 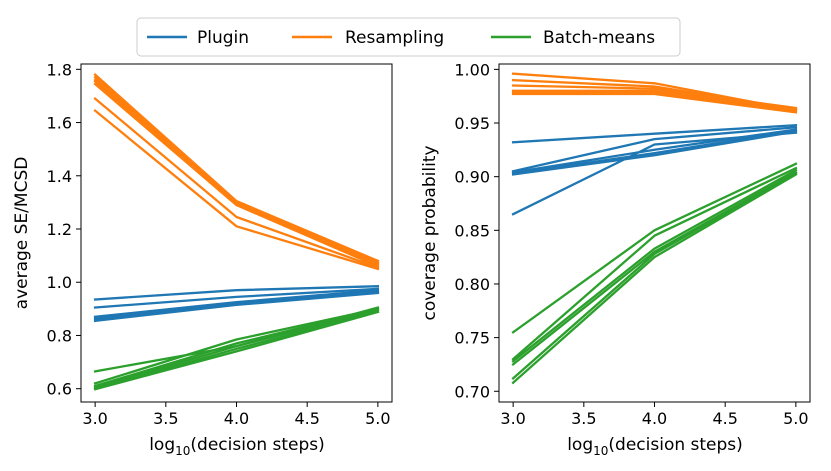 I want to click on left-x-tick-label: 4.5, so click(x=306, y=418).